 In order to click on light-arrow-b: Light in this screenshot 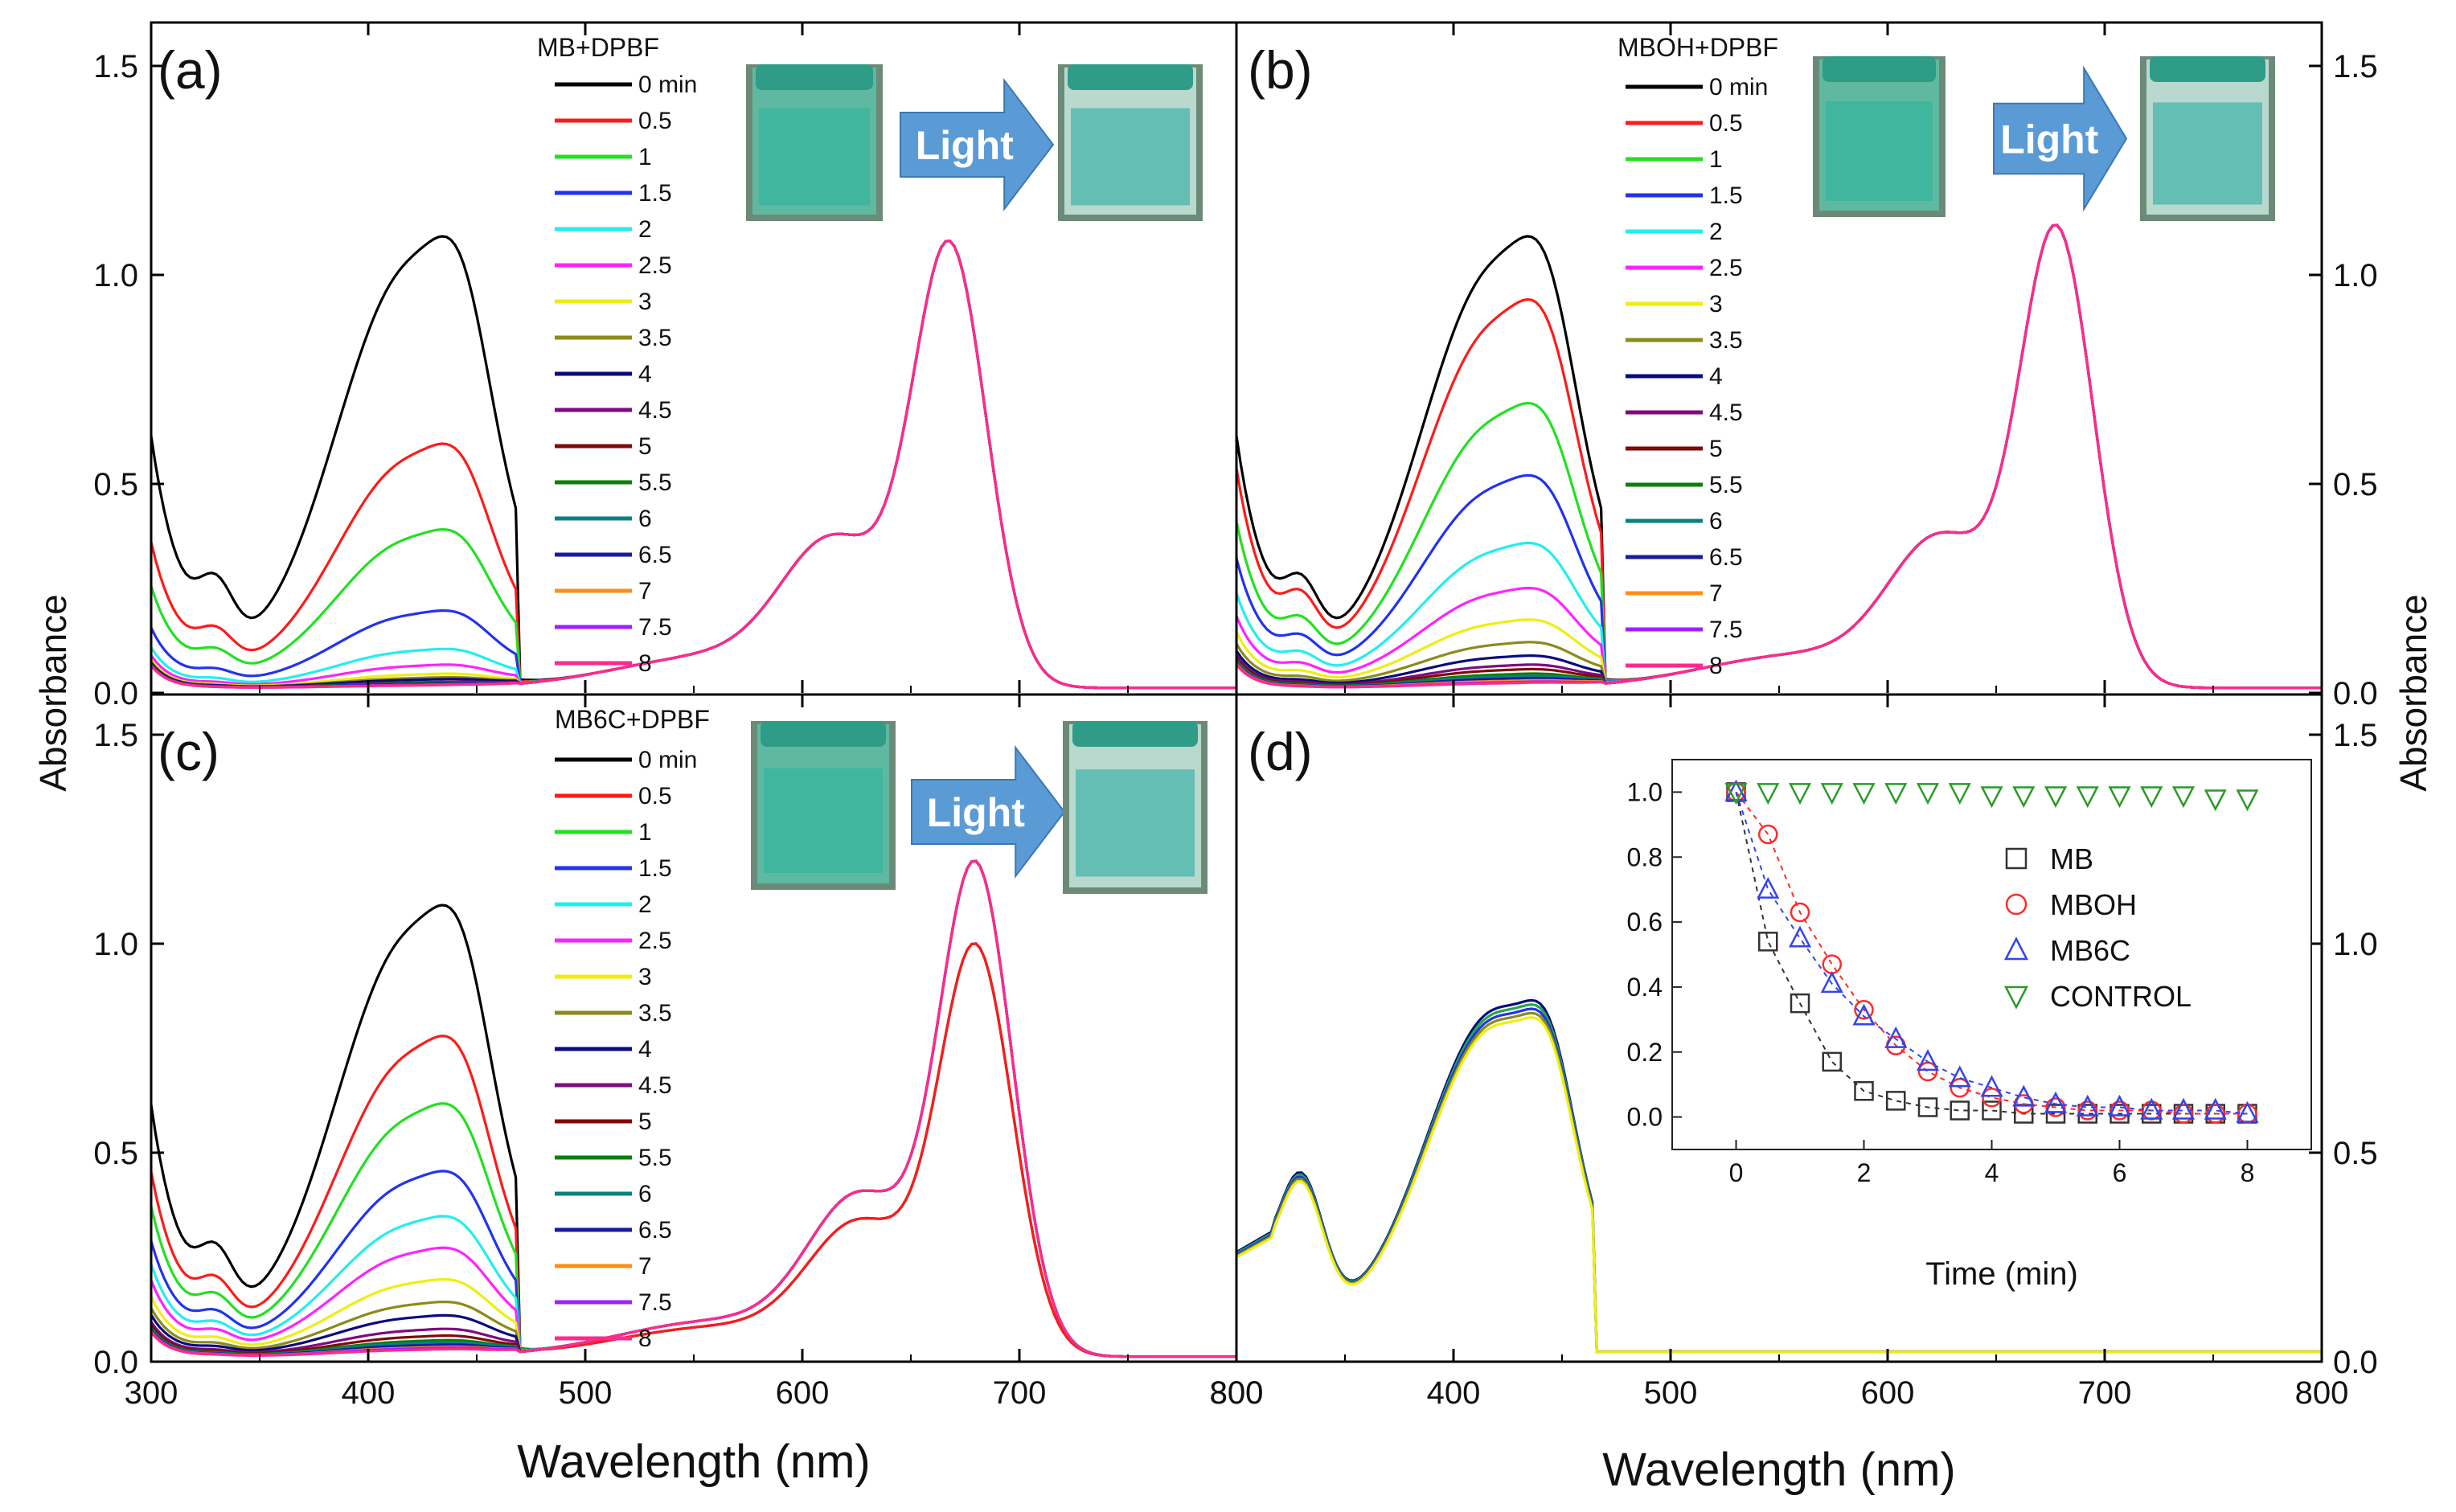, I will do `click(2060, 138)`.